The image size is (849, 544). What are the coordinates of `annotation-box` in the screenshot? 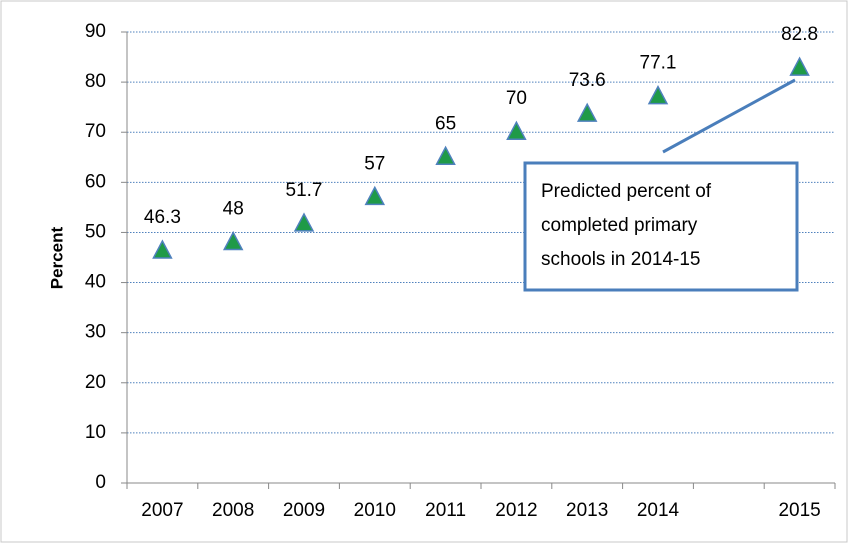 It's located at (661, 226).